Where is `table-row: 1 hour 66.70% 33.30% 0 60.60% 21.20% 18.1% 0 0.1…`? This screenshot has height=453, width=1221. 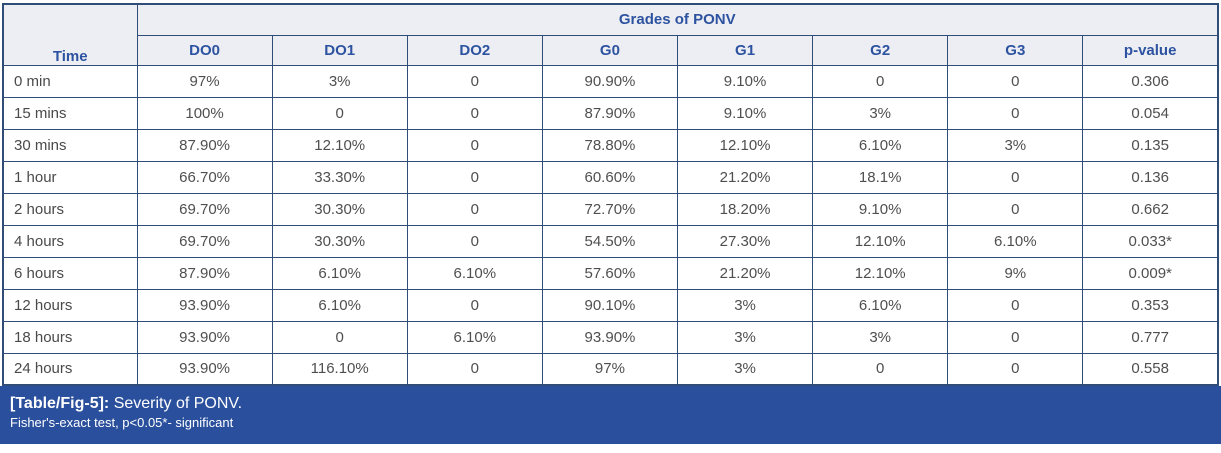 table-row: 1 hour 66.70% 33.30% 0 60.60% 21.20% 18.1% 0 0.1… is located at coordinates (610, 177).